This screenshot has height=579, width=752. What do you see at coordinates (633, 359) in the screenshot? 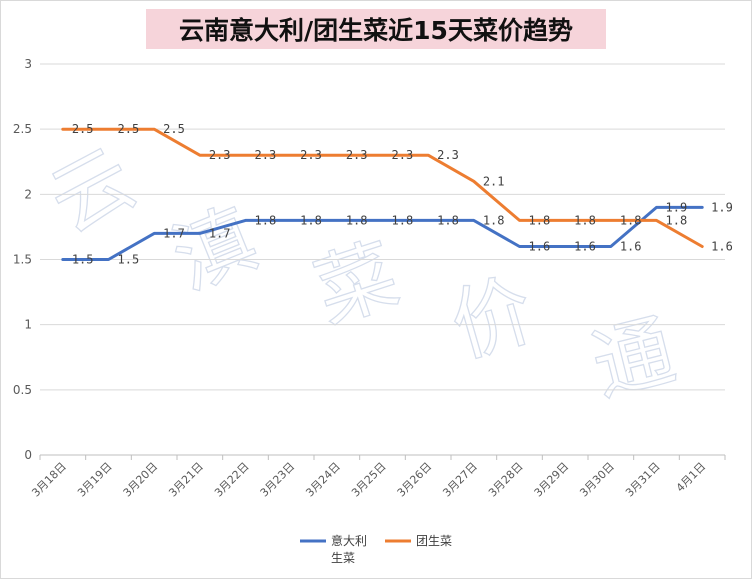
I see `watermark-glyph: 通` at bounding box center [633, 359].